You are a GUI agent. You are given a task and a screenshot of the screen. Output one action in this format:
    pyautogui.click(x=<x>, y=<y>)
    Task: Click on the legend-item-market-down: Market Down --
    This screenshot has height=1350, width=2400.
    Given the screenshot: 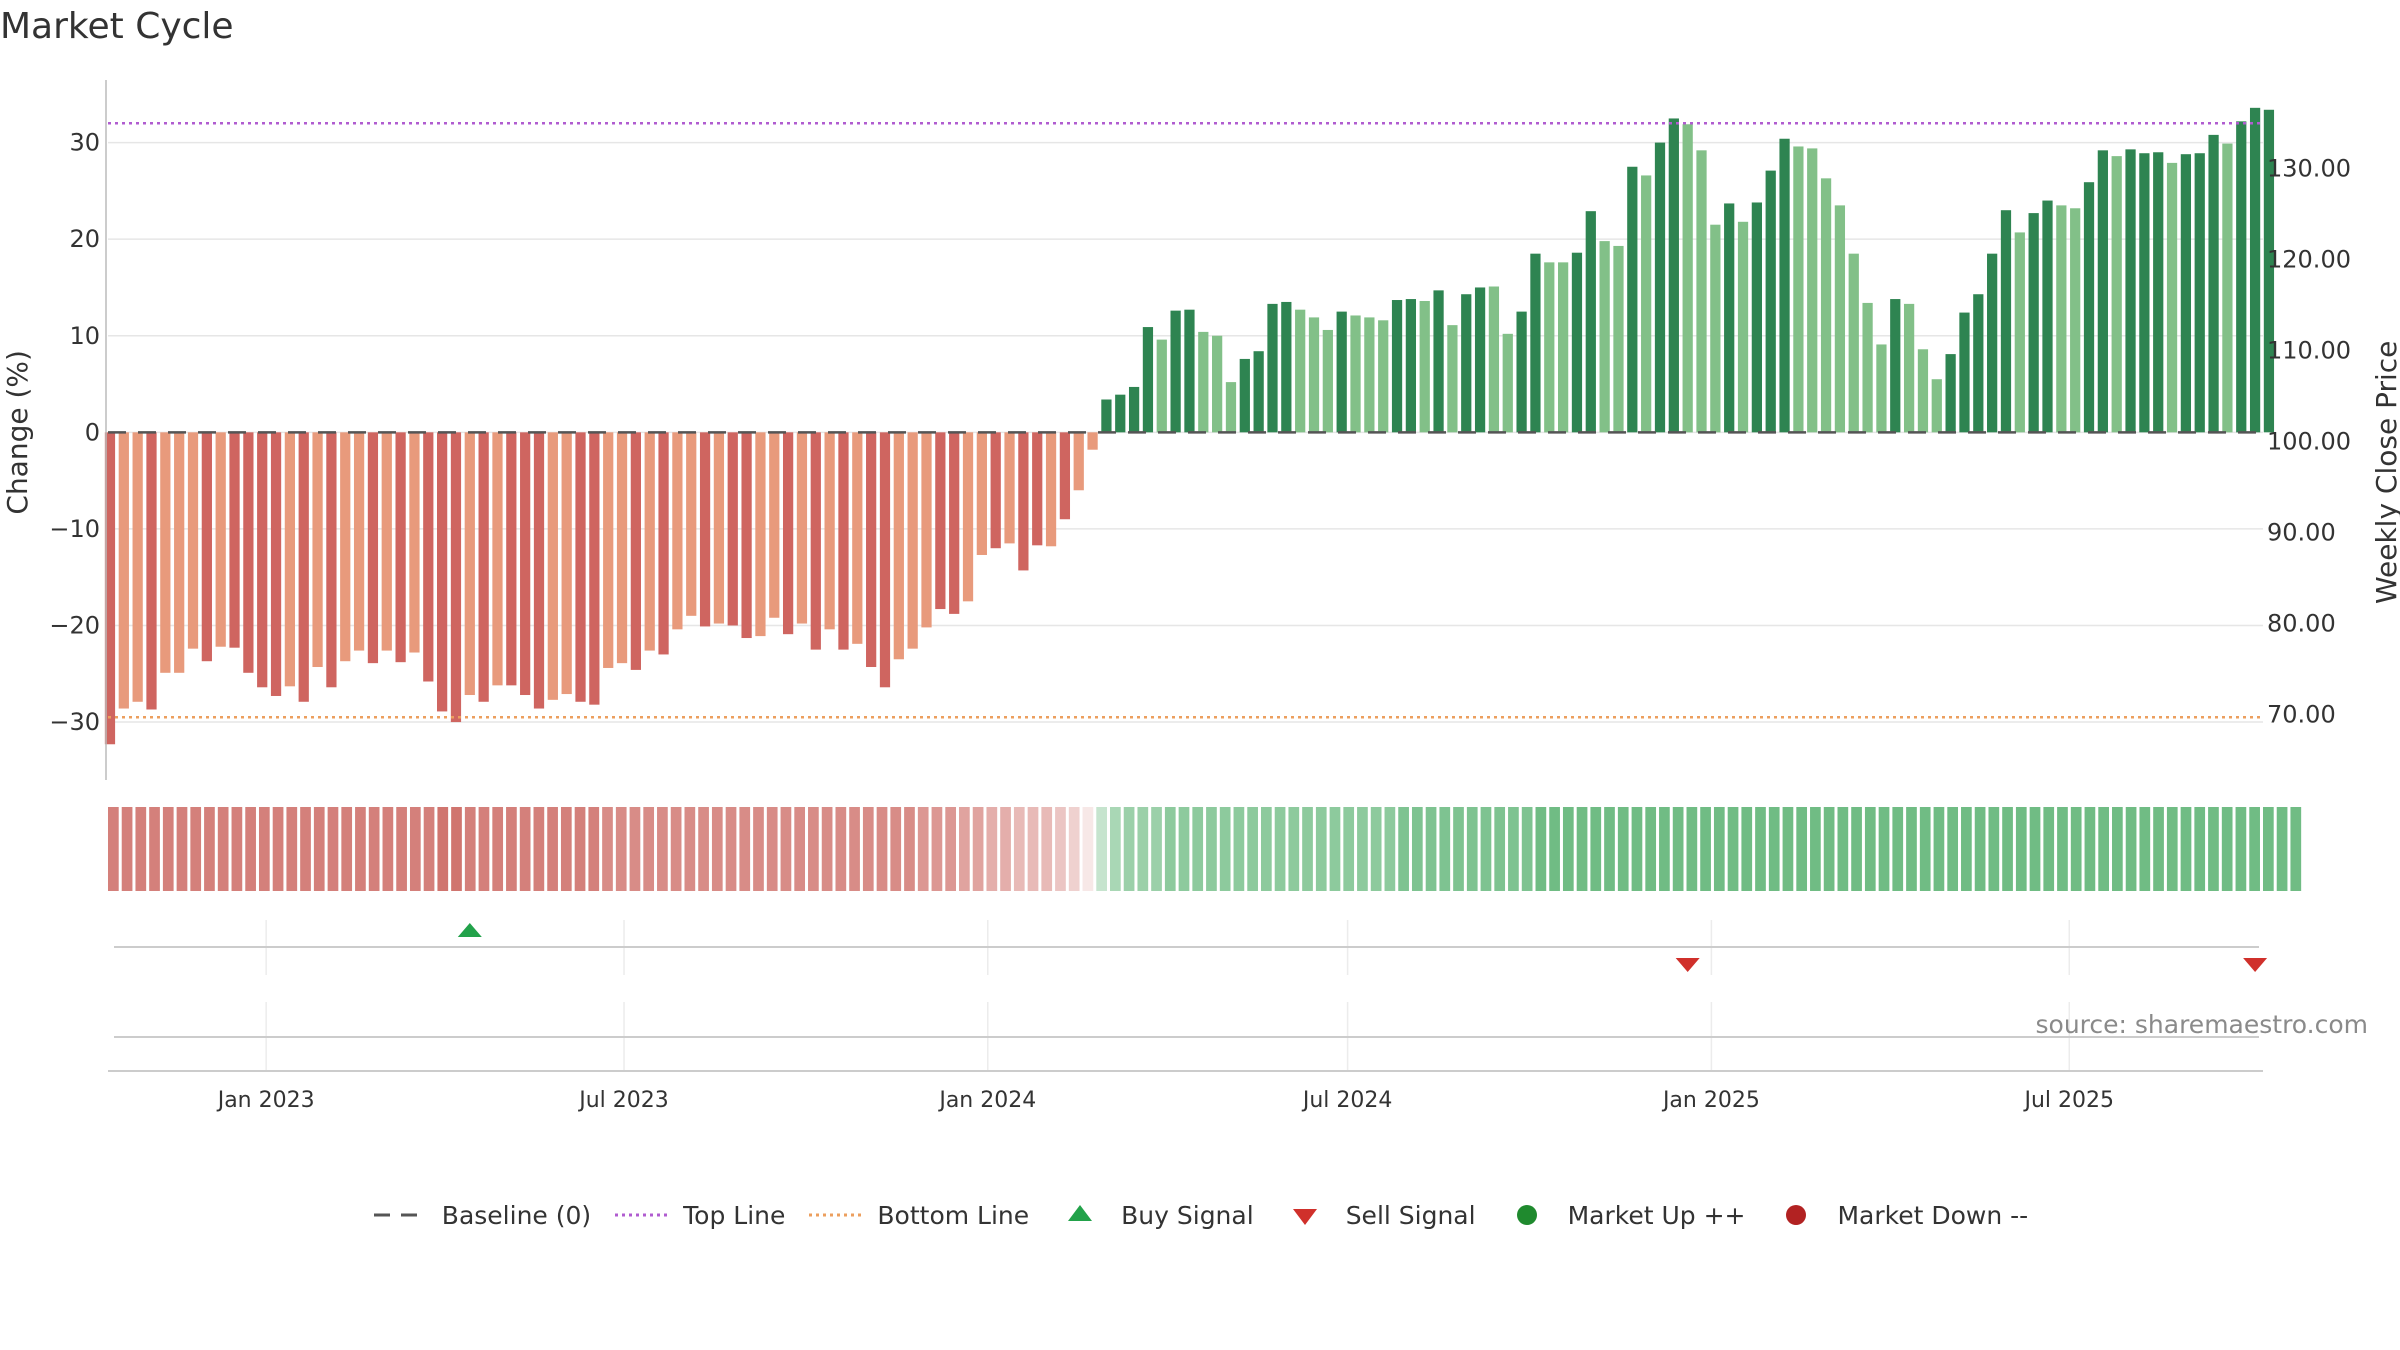 What is the action you would take?
    pyautogui.click(x=1897, y=1215)
    